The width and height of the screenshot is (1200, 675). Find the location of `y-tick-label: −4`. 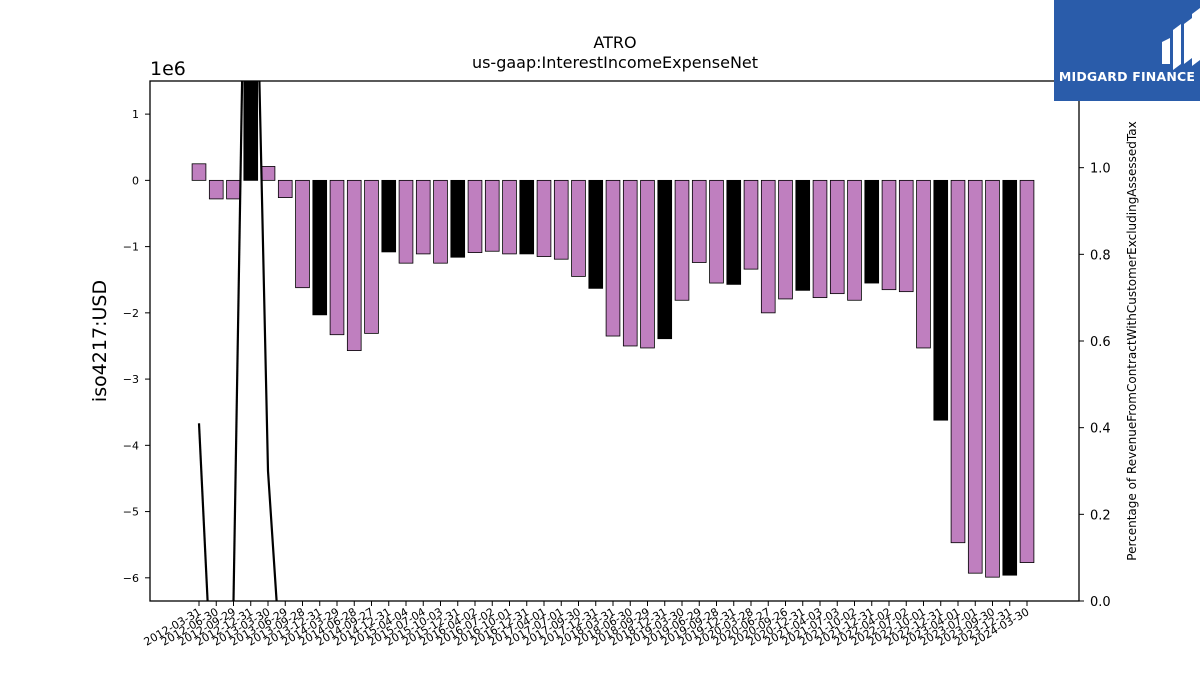

y-tick-label: −4 is located at coordinates (131, 445).